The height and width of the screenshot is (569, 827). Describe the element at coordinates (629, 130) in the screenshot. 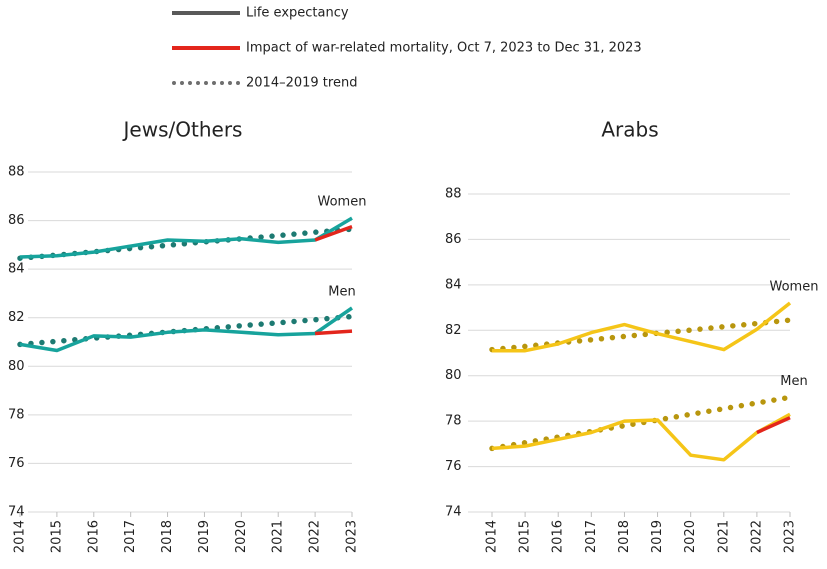

I see `panel-title: Arabs` at that location.